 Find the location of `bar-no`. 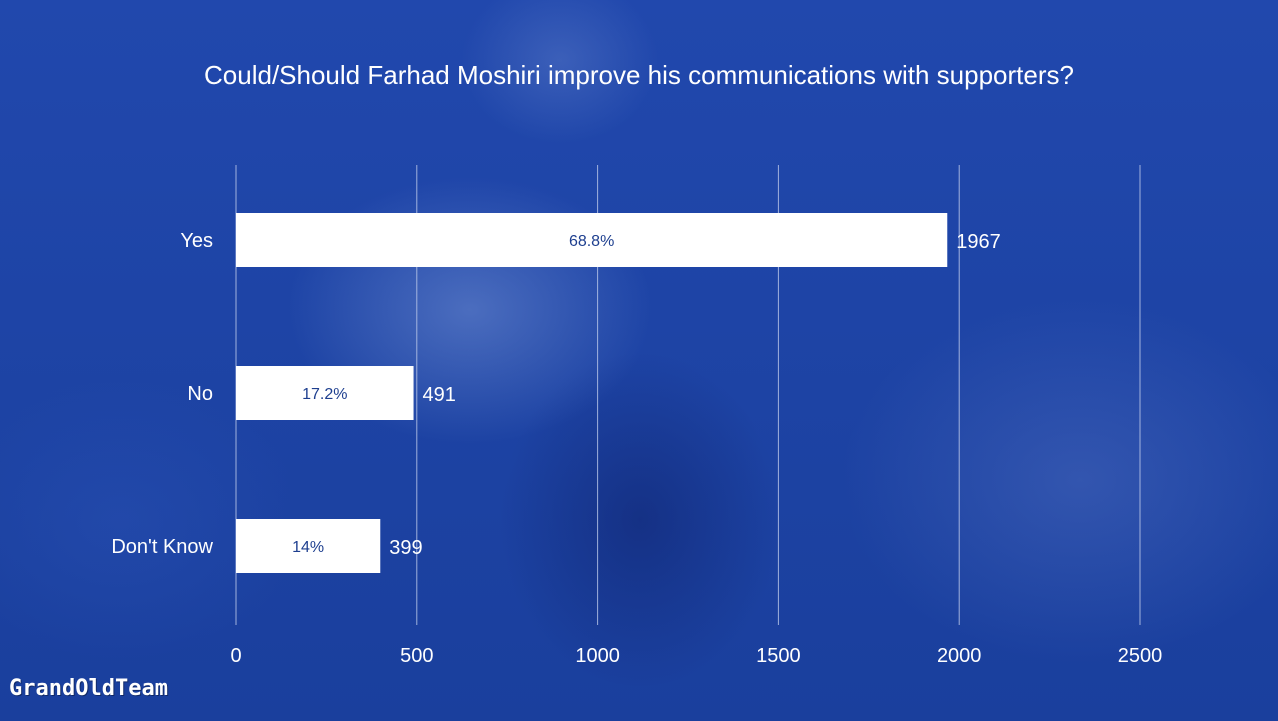

bar-no is located at coordinates (325, 393).